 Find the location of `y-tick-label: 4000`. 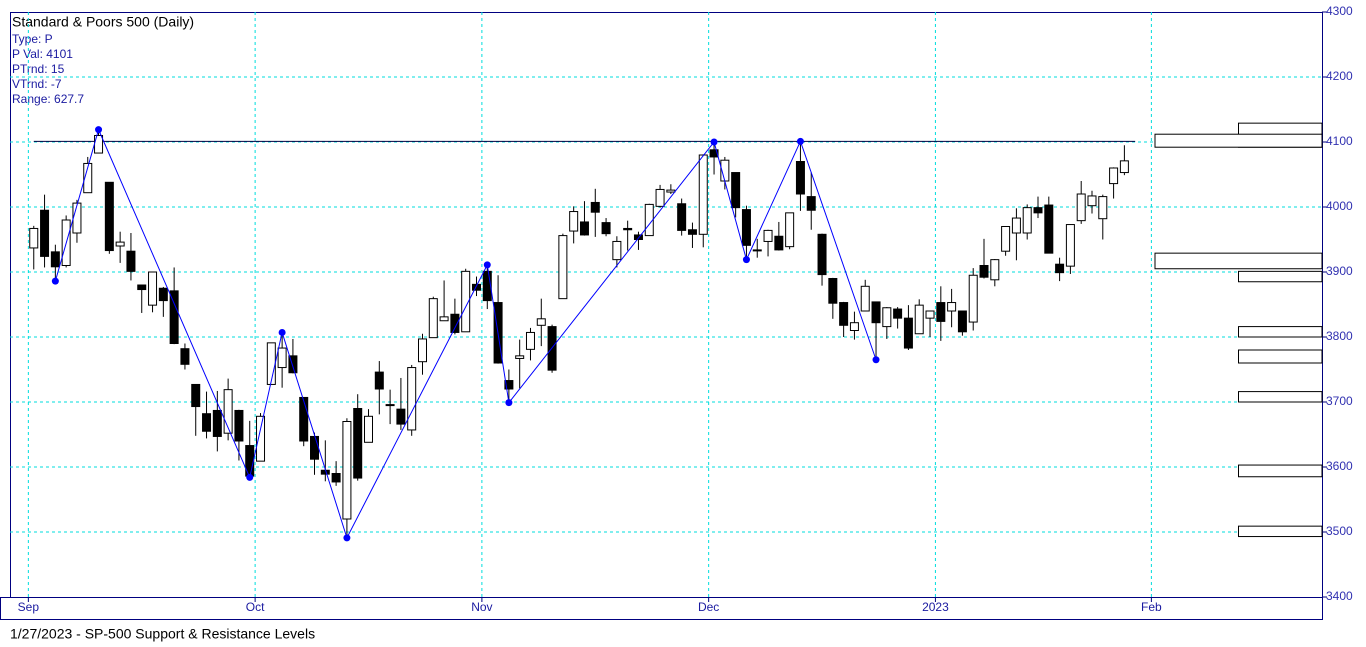

y-tick-label: 4000 is located at coordinates (1339, 206).